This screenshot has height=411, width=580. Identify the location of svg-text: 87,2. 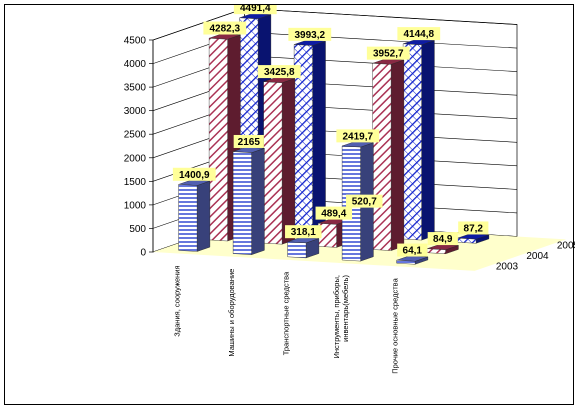
(474, 228).